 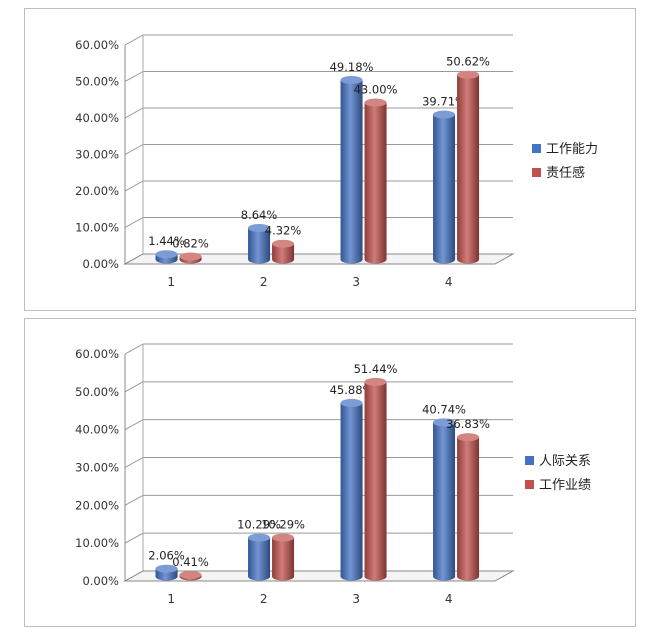 What do you see at coordinates (444, 409) in the screenshot?
I see `data-label: 40.74%` at bounding box center [444, 409].